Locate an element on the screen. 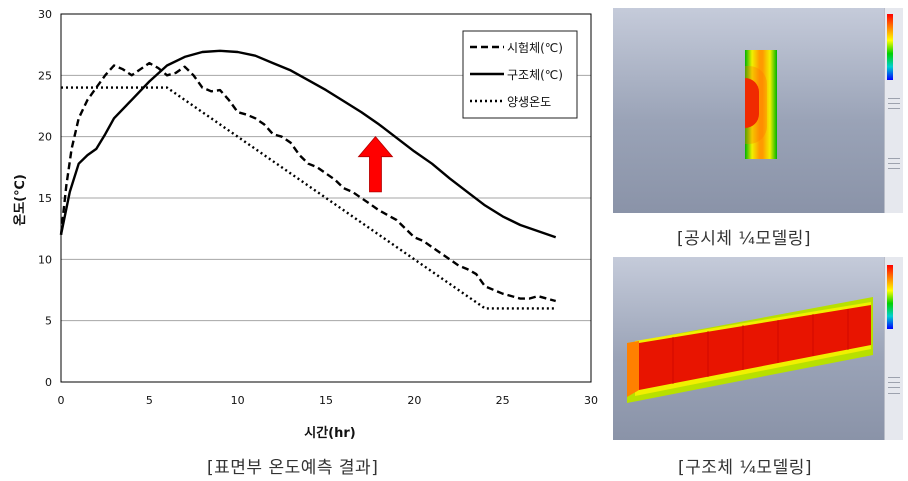  specimen-hot-core is located at coordinates (752, 103).